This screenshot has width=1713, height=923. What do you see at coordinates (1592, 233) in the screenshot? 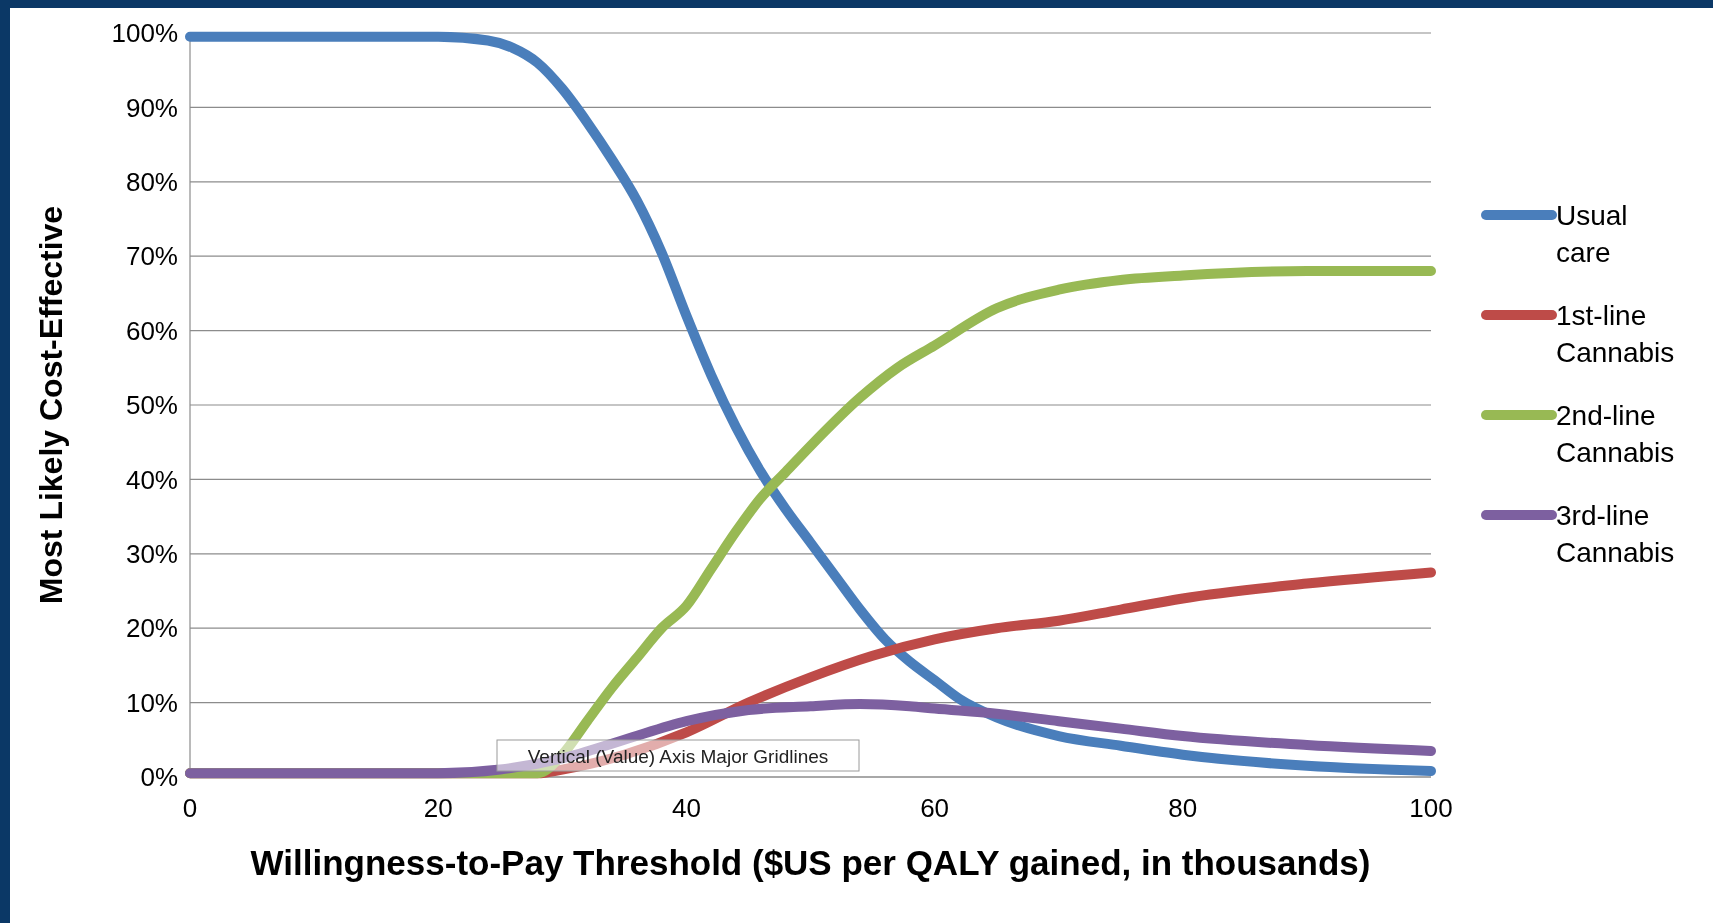
I see `legend-label: Usual care` at bounding box center [1592, 233].